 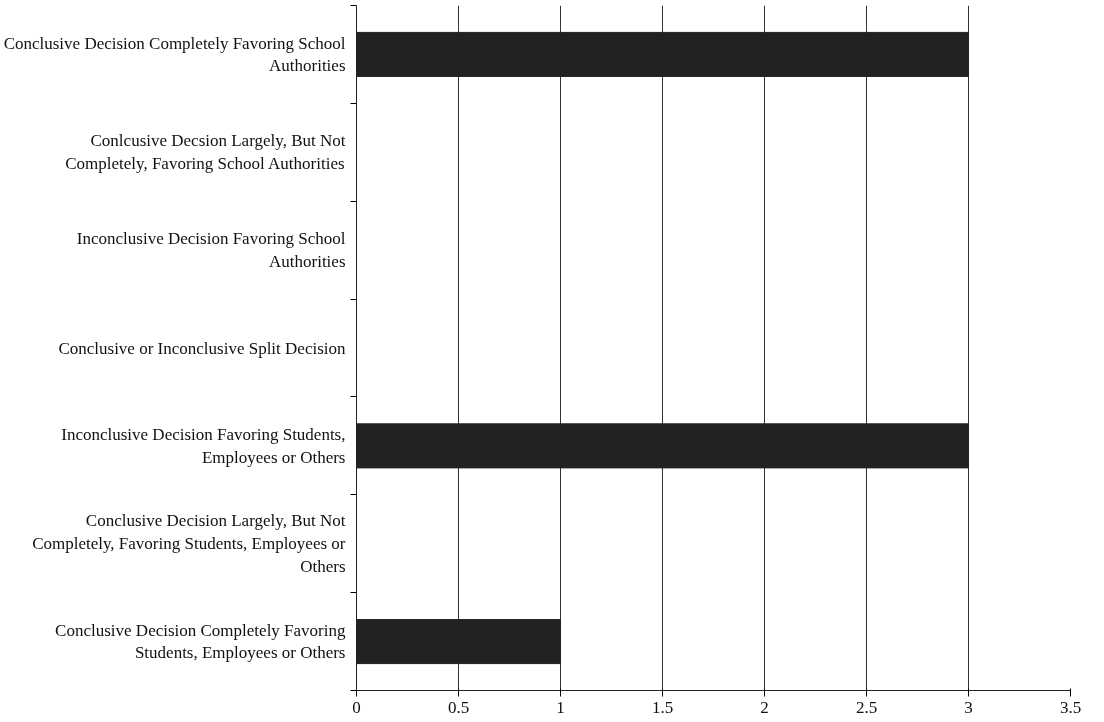 What do you see at coordinates (203, 445) in the screenshot?
I see `y-tick-label: Inconclusive Decision Favoring Students, Employees or Others` at bounding box center [203, 445].